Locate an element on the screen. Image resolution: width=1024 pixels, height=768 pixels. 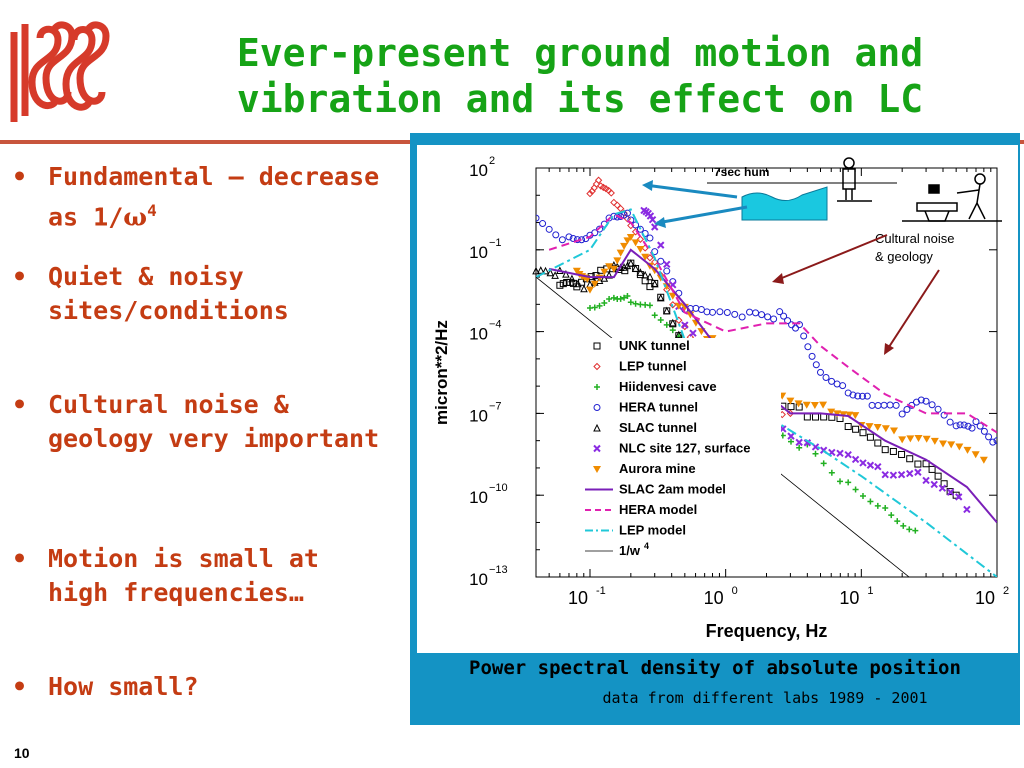
x-tick-exponent: 2 is located at coordinates (1006, 591).